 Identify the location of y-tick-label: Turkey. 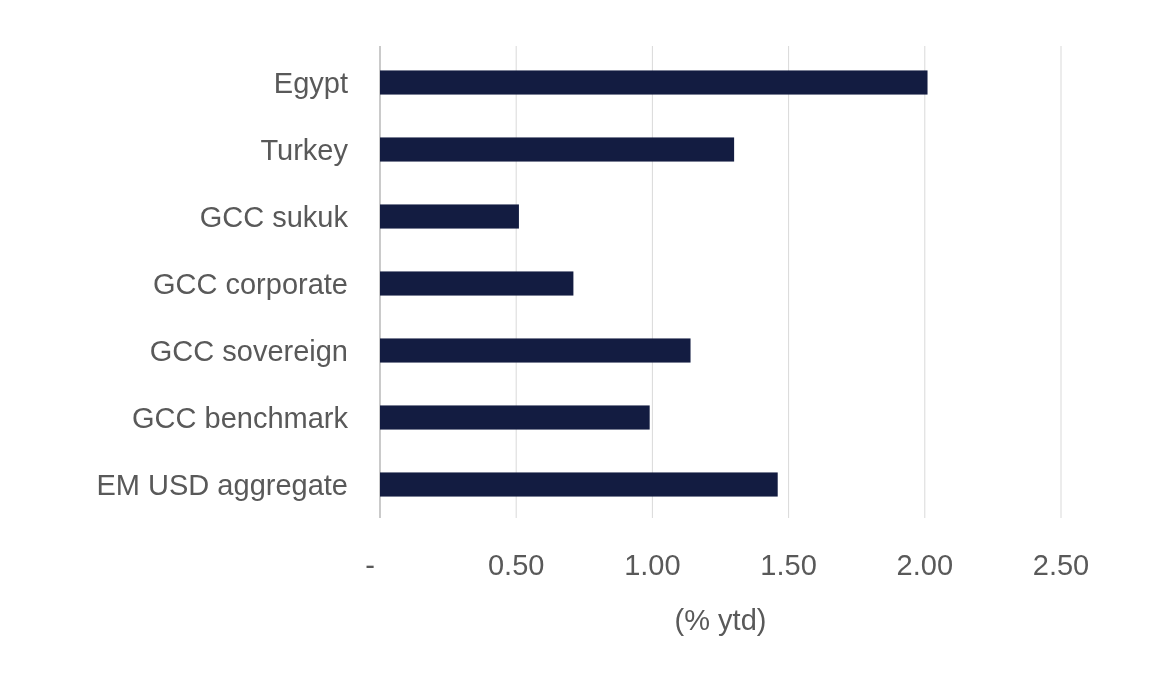
(304, 149).